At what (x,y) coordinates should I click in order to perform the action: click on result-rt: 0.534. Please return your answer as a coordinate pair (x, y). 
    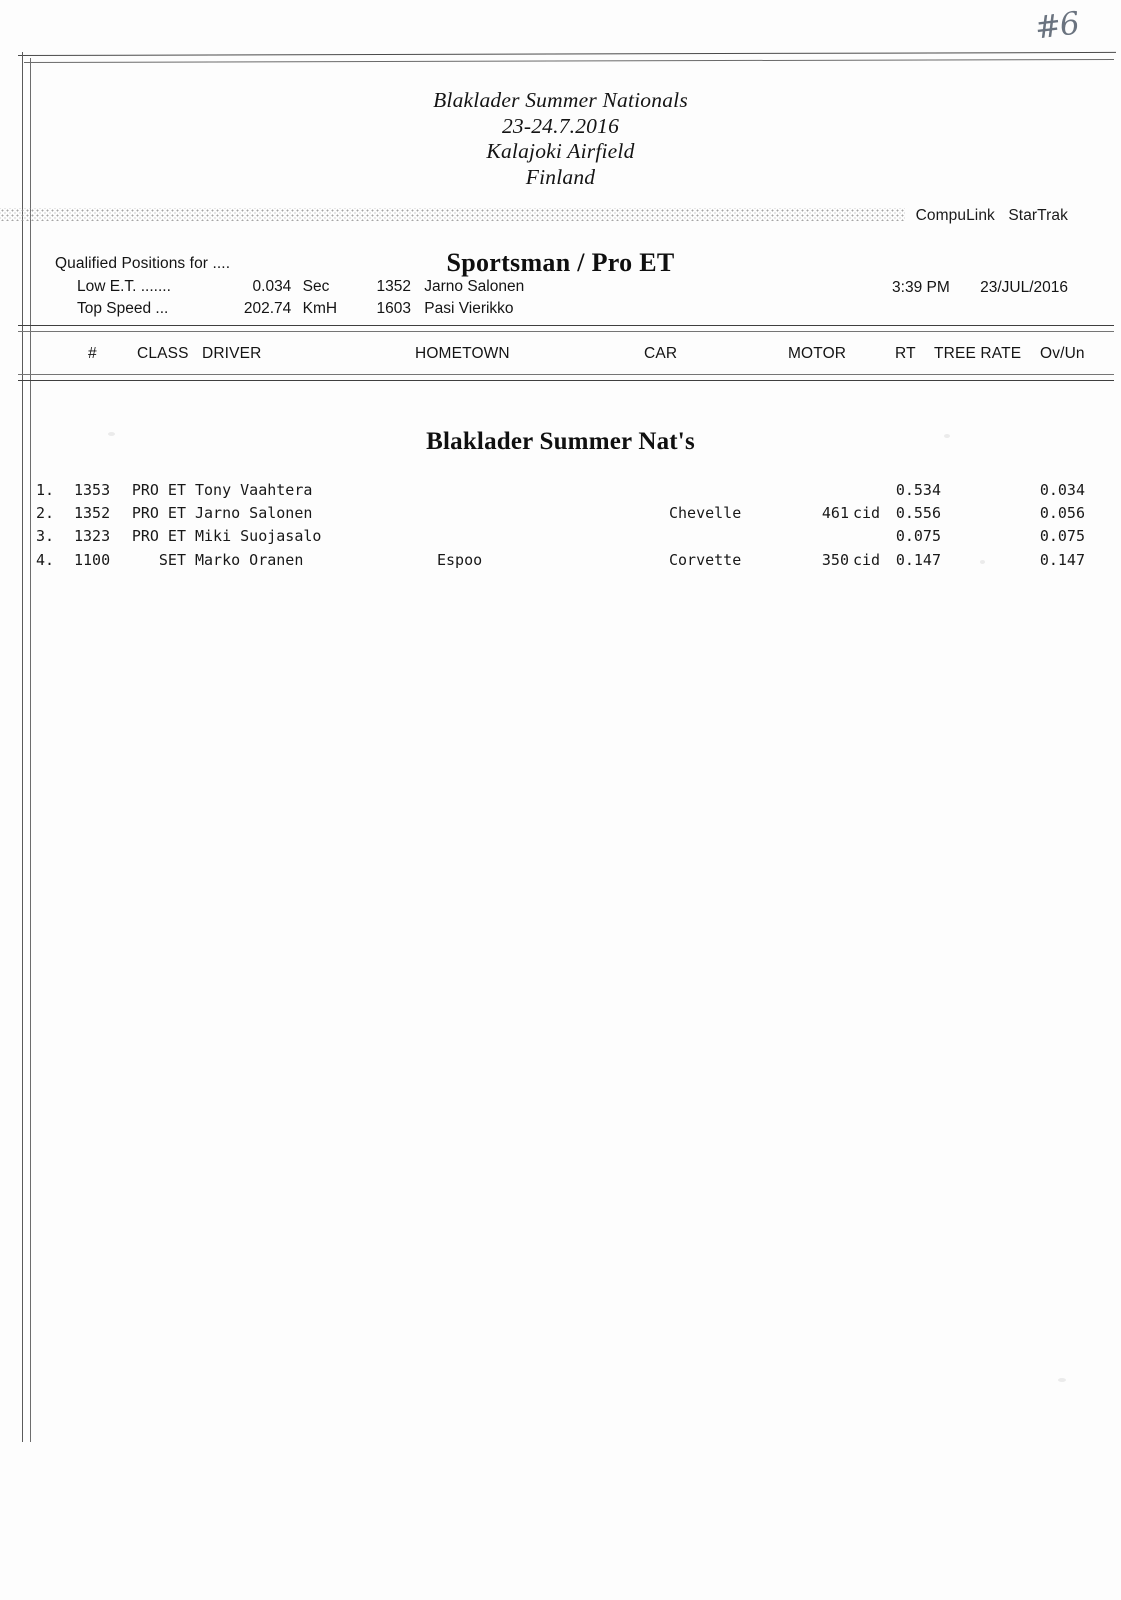
    Looking at the image, I should click on (918, 490).